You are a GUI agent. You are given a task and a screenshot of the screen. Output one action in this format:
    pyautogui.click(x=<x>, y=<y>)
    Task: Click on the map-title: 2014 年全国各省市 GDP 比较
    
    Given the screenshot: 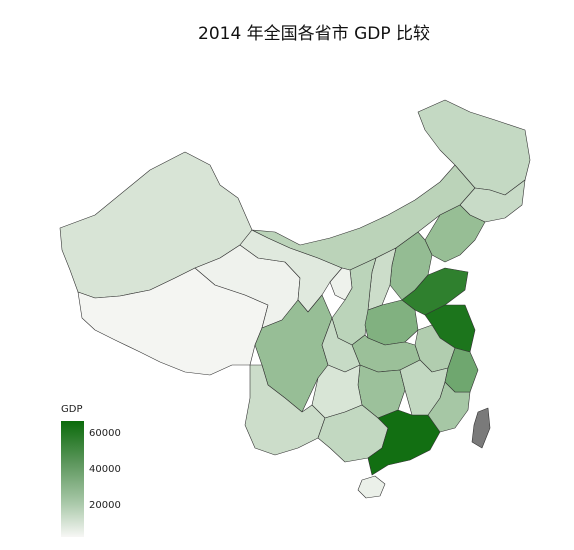 What is the action you would take?
    pyautogui.click(x=314, y=34)
    